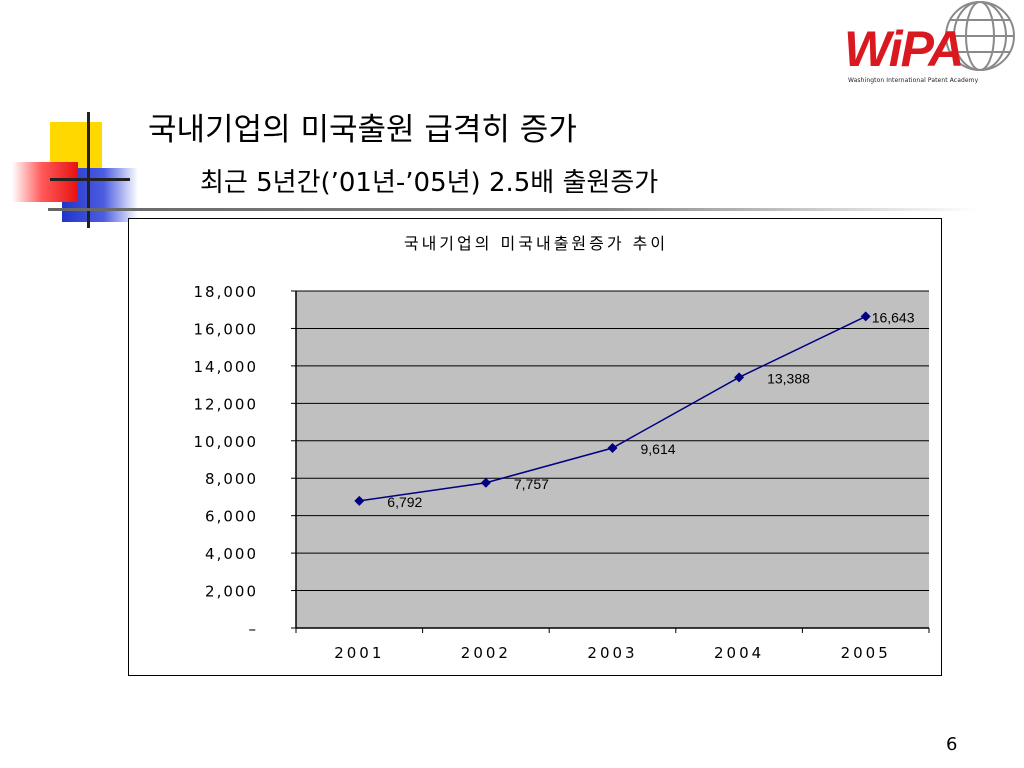 This screenshot has height=768, width=1024. I want to click on globe-icon, so click(980, 36).